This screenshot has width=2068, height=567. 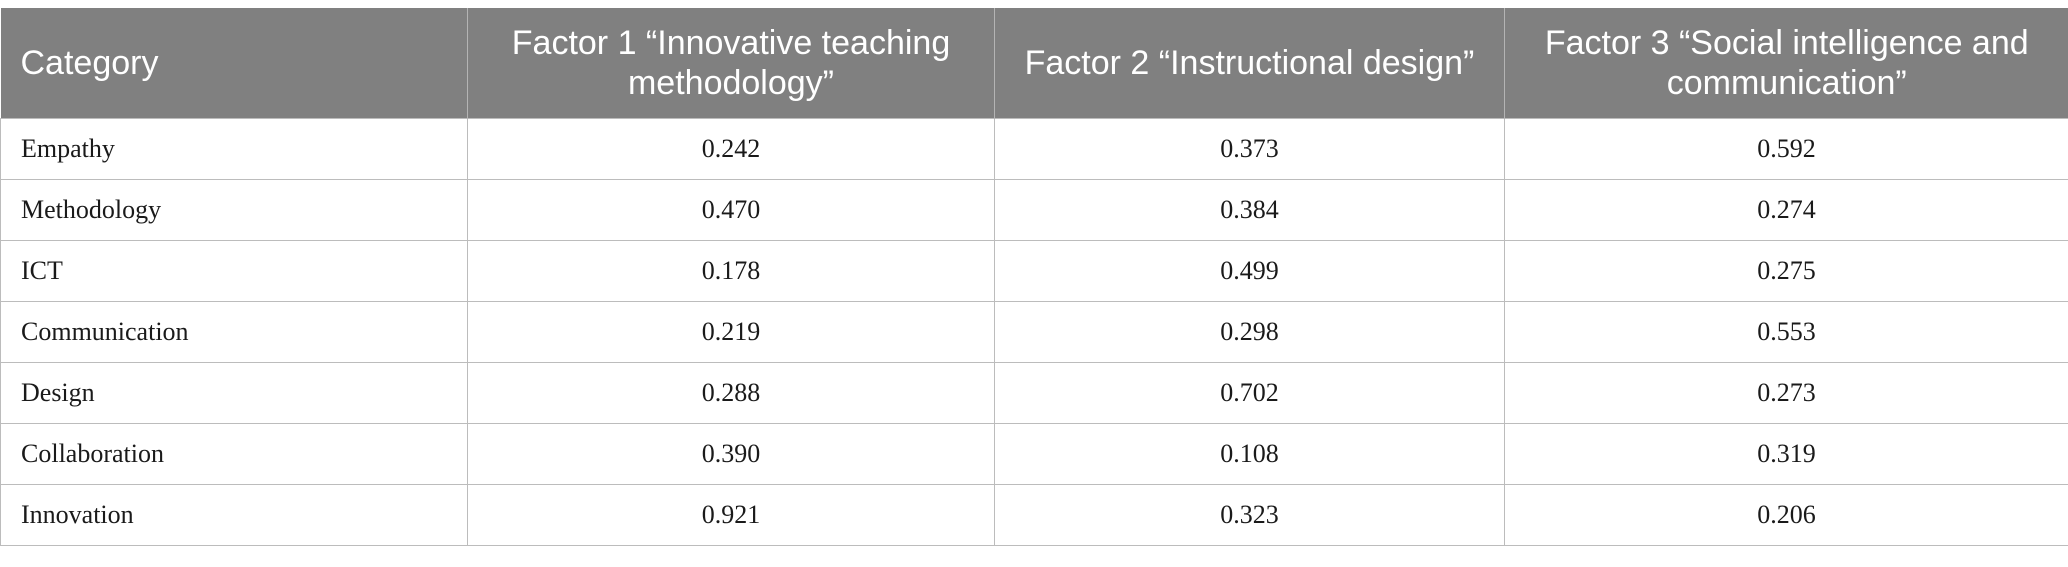 What do you see at coordinates (731, 209) in the screenshot?
I see `factor-1-cell: 0.470` at bounding box center [731, 209].